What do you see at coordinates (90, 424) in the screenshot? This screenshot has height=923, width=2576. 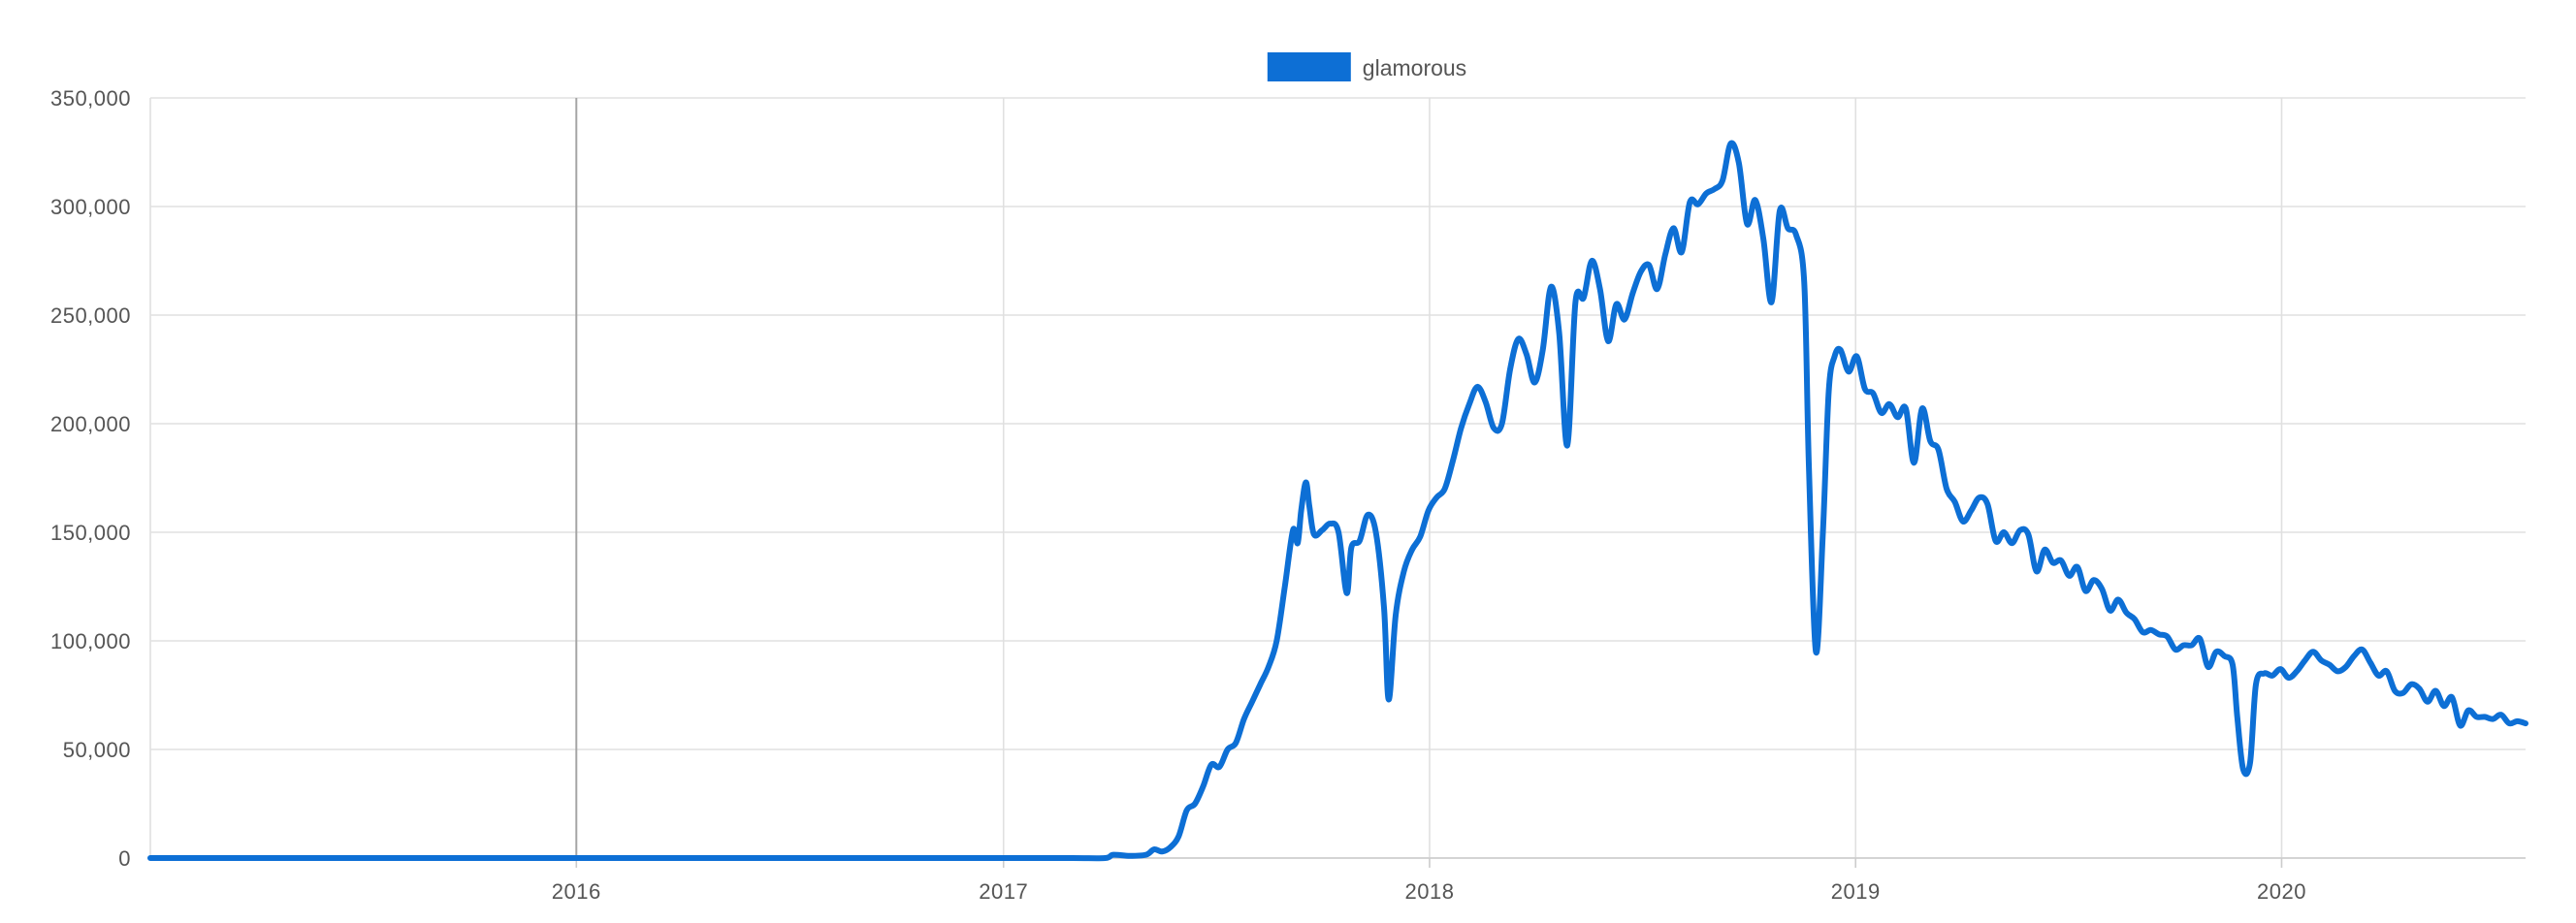 I see `y-tick-label: 200,000` at bounding box center [90, 424].